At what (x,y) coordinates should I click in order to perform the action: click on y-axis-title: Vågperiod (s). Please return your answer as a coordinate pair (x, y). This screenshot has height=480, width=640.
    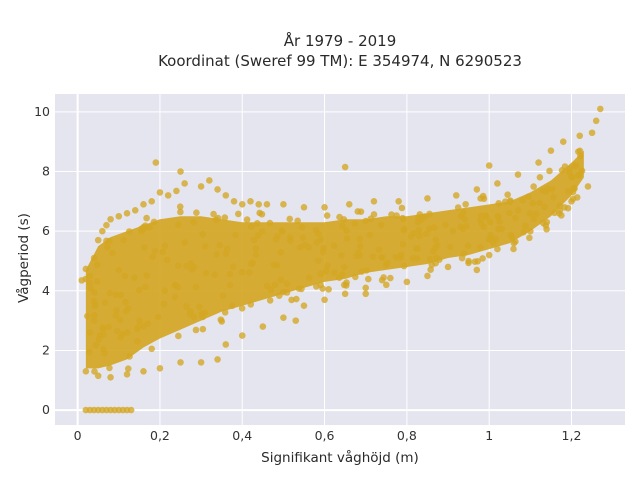
    Looking at the image, I should click on (23, 258).